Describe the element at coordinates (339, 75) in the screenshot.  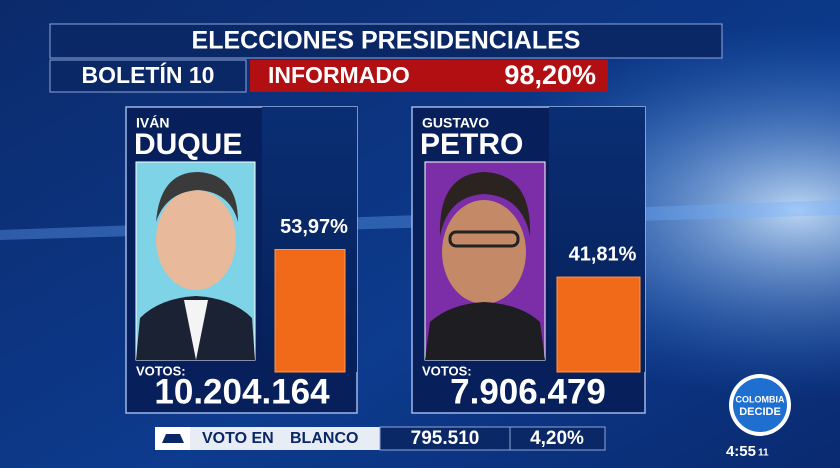
I see `reported-label: INFORMADO` at that location.